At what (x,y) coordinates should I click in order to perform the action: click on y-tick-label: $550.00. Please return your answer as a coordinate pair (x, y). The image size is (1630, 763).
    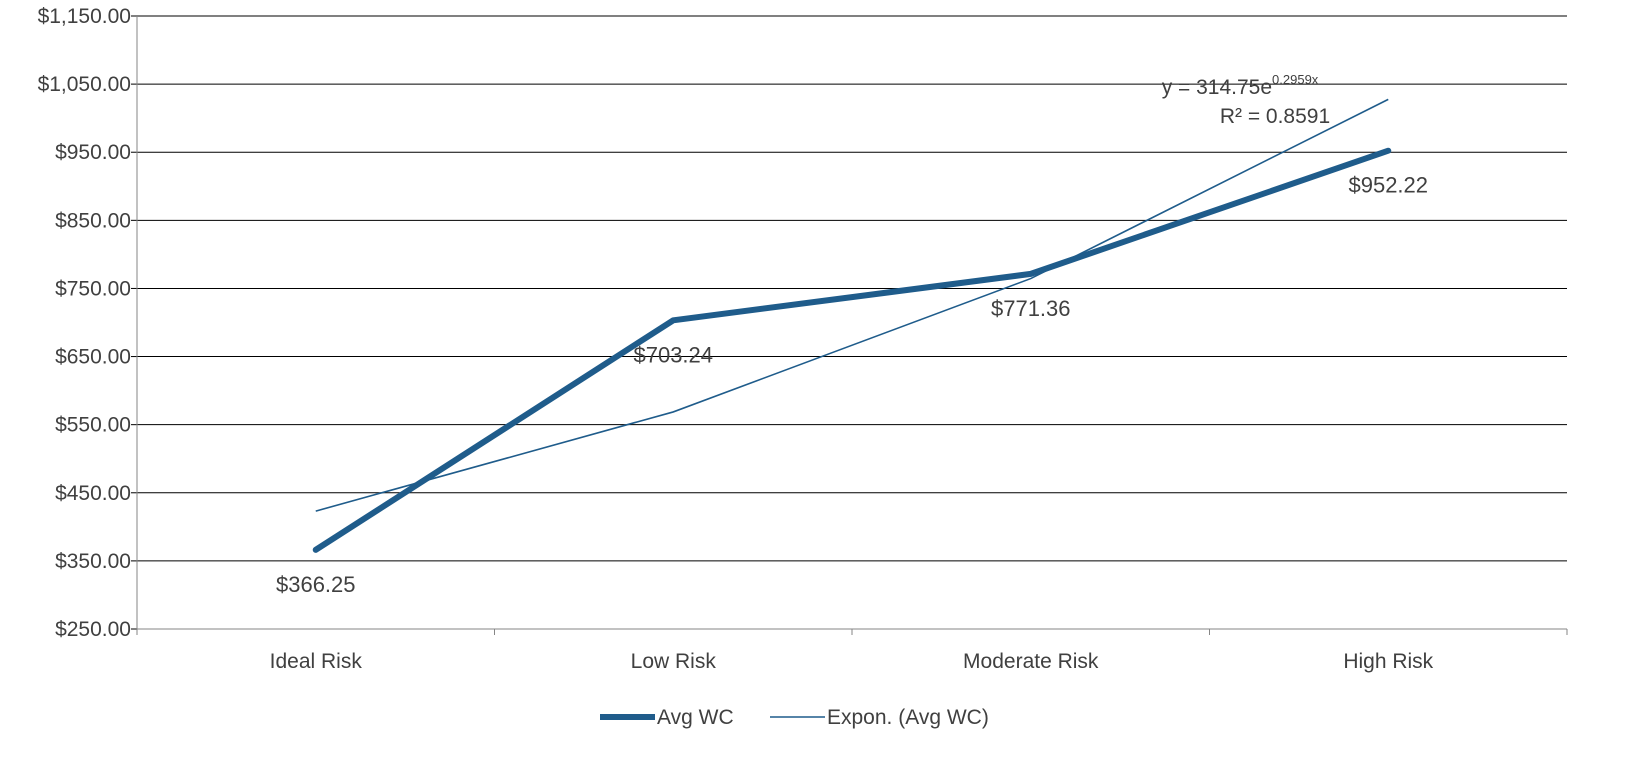
    Looking at the image, I should click on (93, 425).